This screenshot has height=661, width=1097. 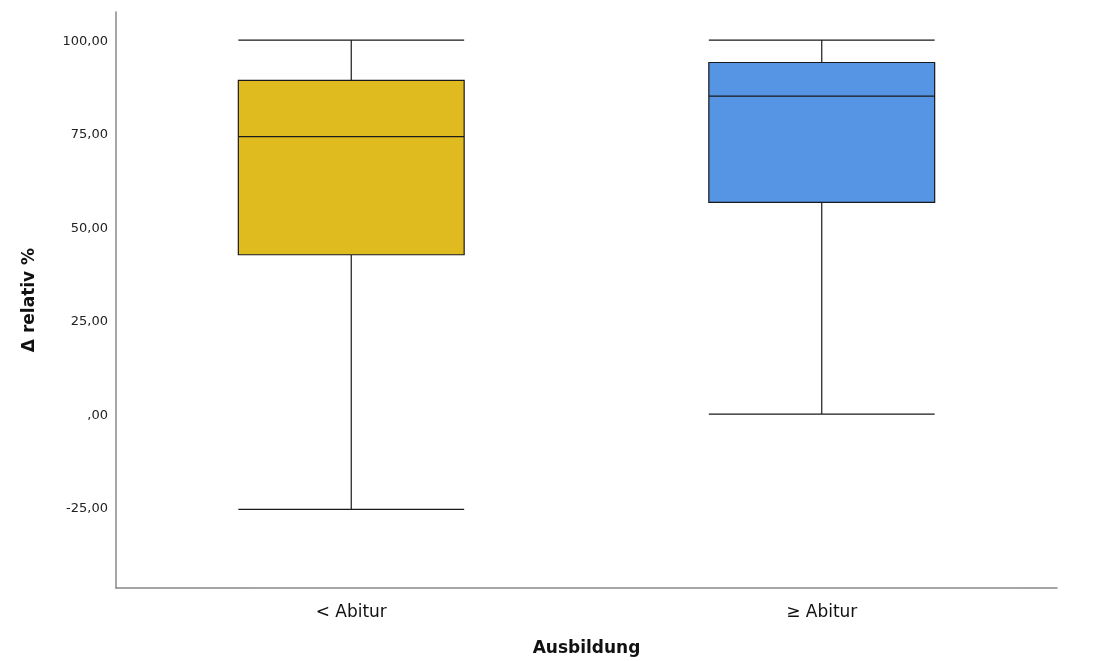 I want to click on y-tick-label: 75,00, so click(x=89, y=134).